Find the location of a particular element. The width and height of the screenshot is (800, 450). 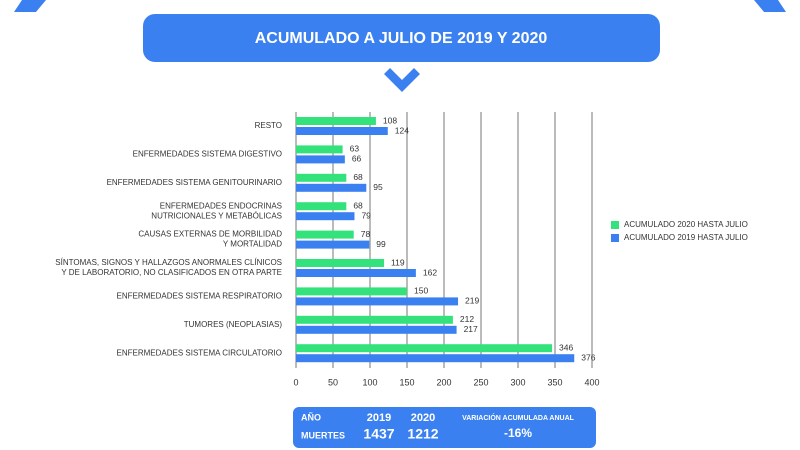

x-tick-label: 350 is located at coordinates (554, 382).